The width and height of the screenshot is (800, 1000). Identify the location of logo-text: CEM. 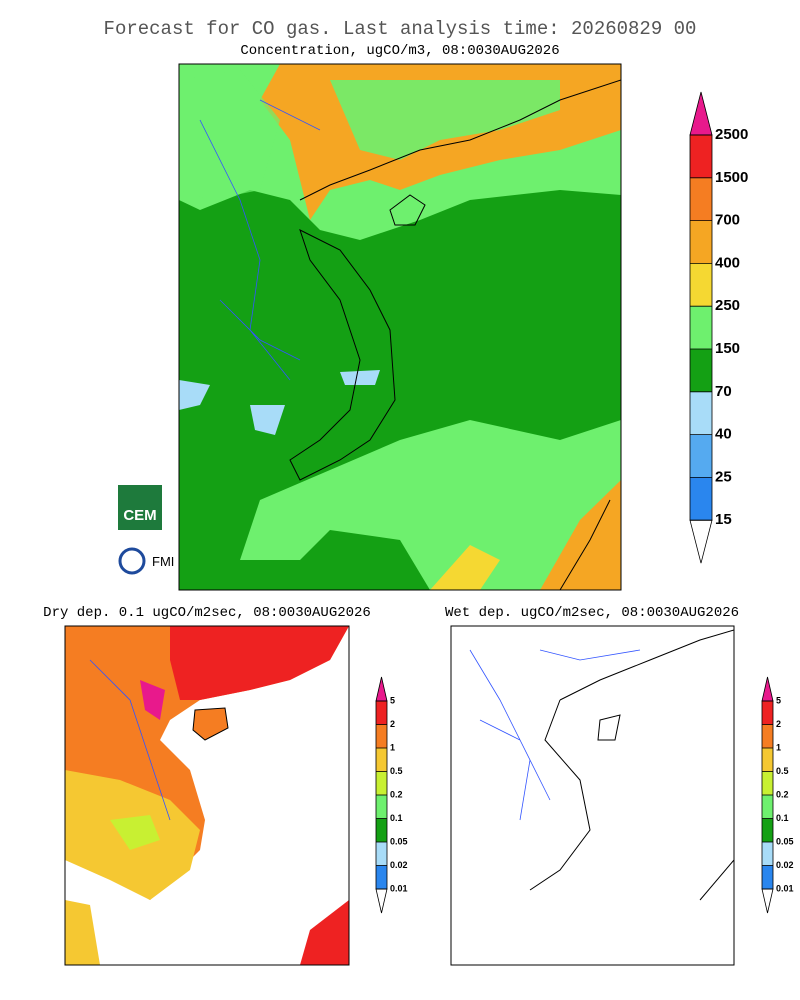
(139, 515).